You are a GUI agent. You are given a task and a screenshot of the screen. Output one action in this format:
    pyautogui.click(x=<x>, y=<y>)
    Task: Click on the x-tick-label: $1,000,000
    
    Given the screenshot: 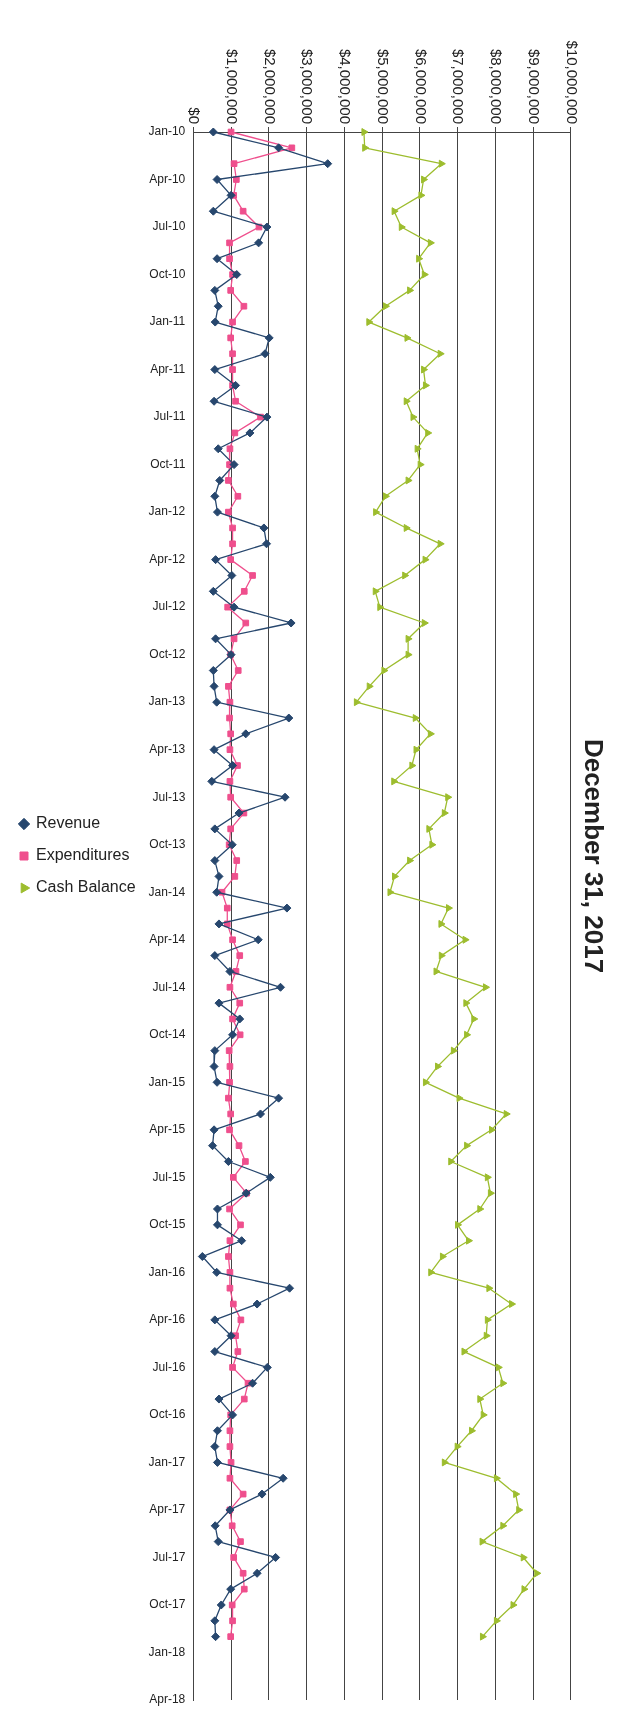 What is the action you would take?
    pyautogui.click(x=232, y=86)
    